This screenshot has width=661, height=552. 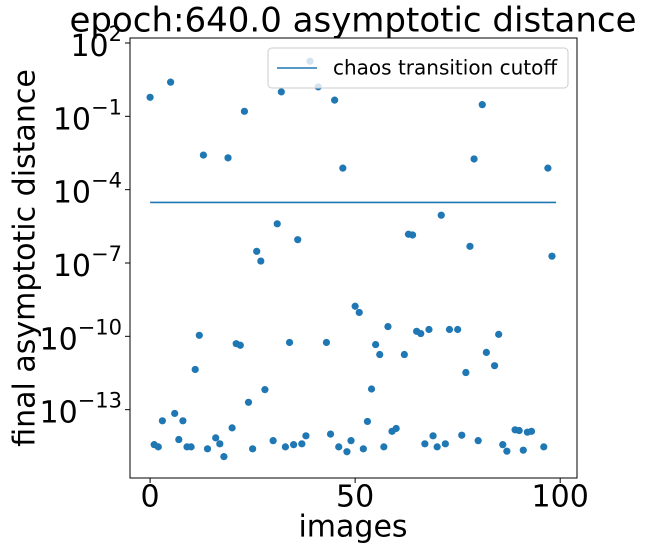 What do you see at coordinates (96, 43) in the screenshot?
I see `y-tick-label: 10²` at bounding box center [96, 43].